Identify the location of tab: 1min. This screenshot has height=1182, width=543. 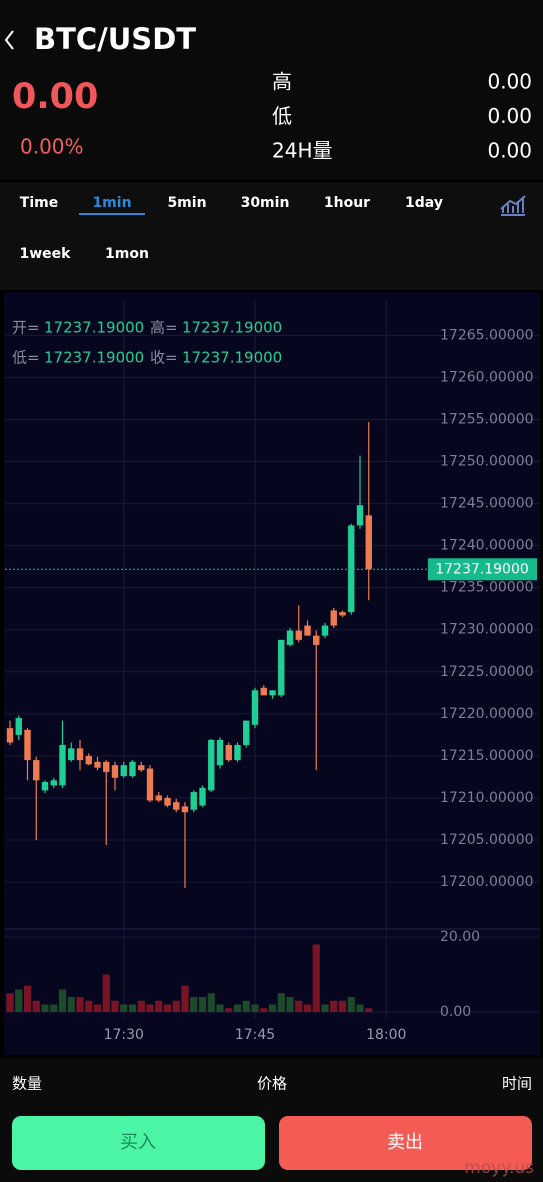
(111, 203).